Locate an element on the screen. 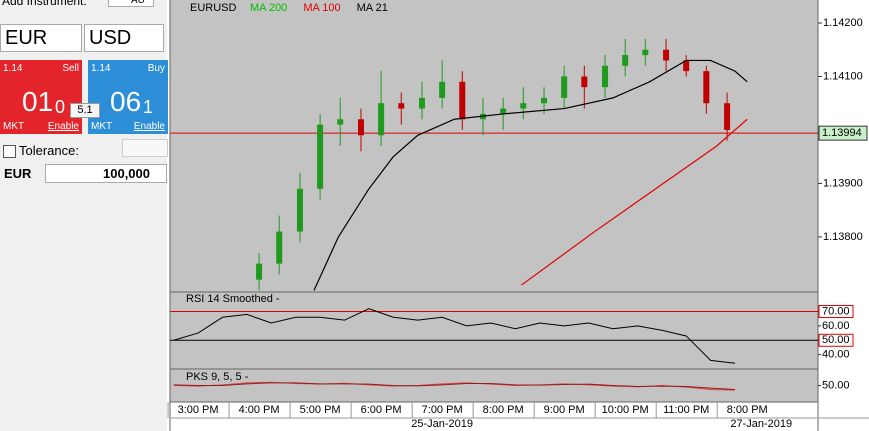 The height and width of the screenshot is (431, 869). sell-tile: 1.14 Sell 01 0 MKT Enable is located at coordinates (41, 97).